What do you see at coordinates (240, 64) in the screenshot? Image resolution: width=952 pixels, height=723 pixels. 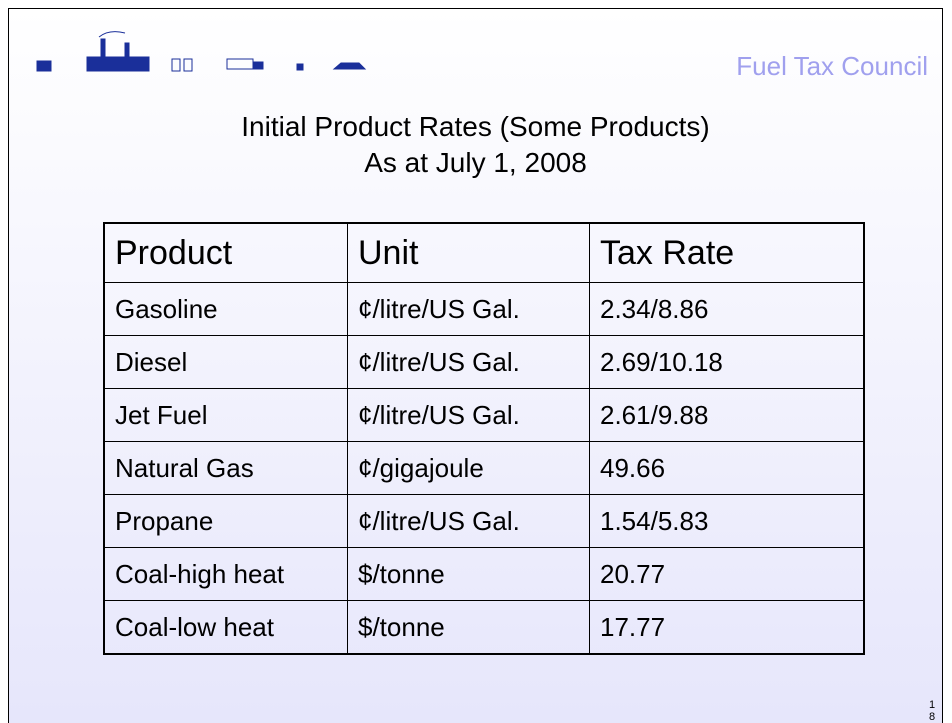 I see `icon-truck` at bounding box center [240, 64].